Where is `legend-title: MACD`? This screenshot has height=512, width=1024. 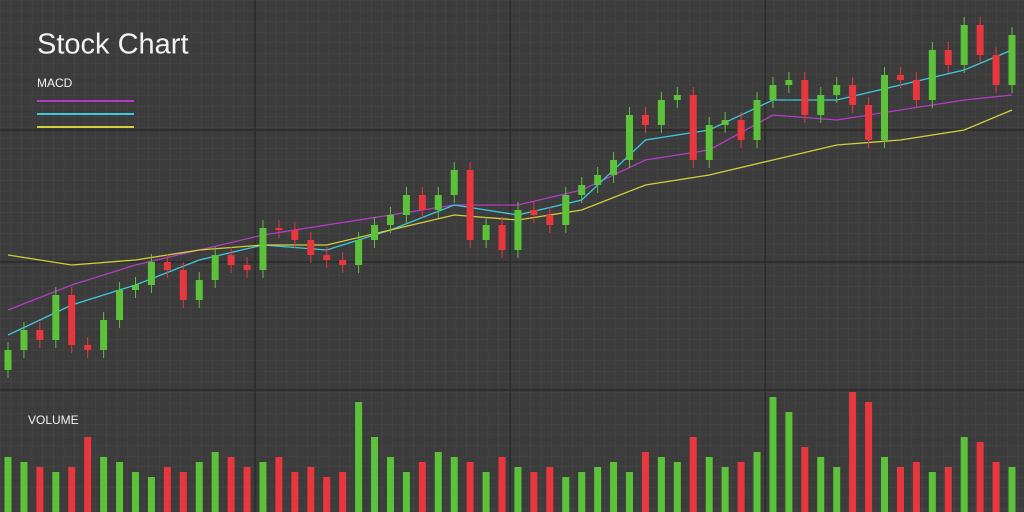 legend-title: MACD is located at coordinates (55, 83).